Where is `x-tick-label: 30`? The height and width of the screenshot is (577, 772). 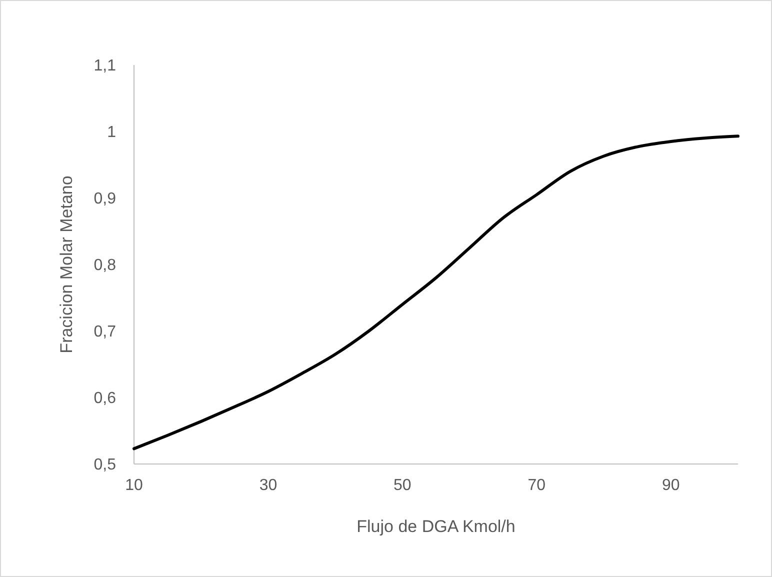 x-tick-label: 30 is located at coordinates (268, 485).